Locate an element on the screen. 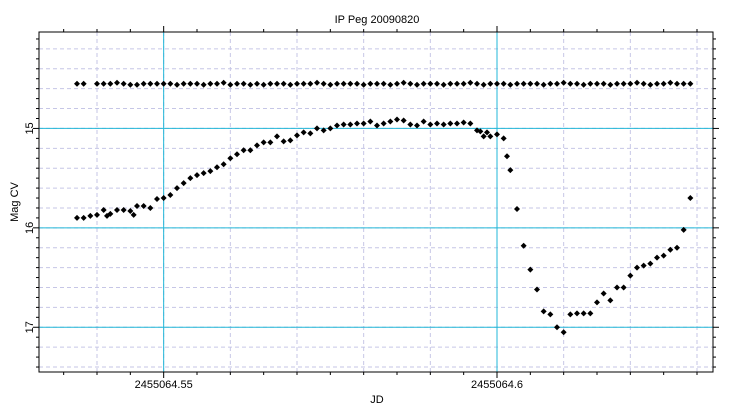  y-tick-label: 16 is located at coordinates (30, 228).